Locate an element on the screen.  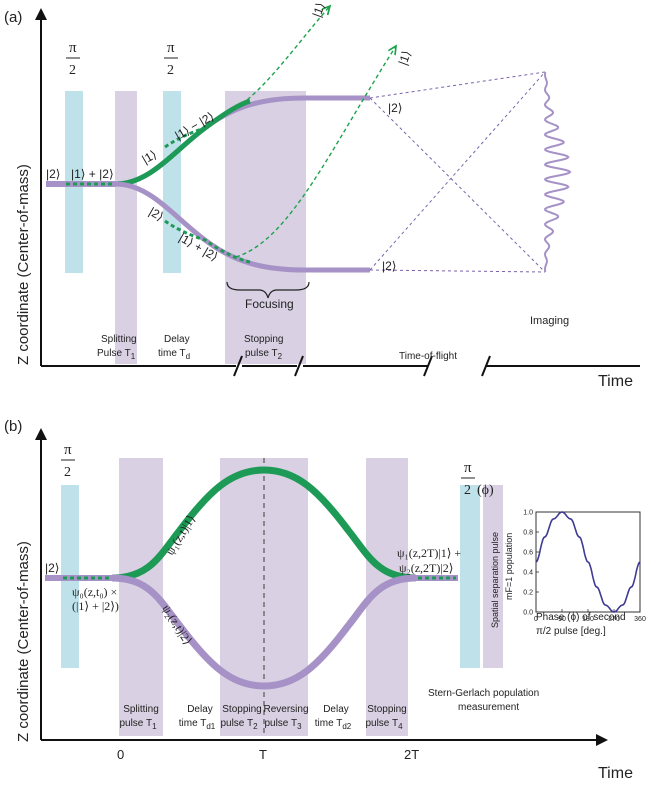
pulse-label-b-3-line1: Stopping is located at coordinates (241, 709).